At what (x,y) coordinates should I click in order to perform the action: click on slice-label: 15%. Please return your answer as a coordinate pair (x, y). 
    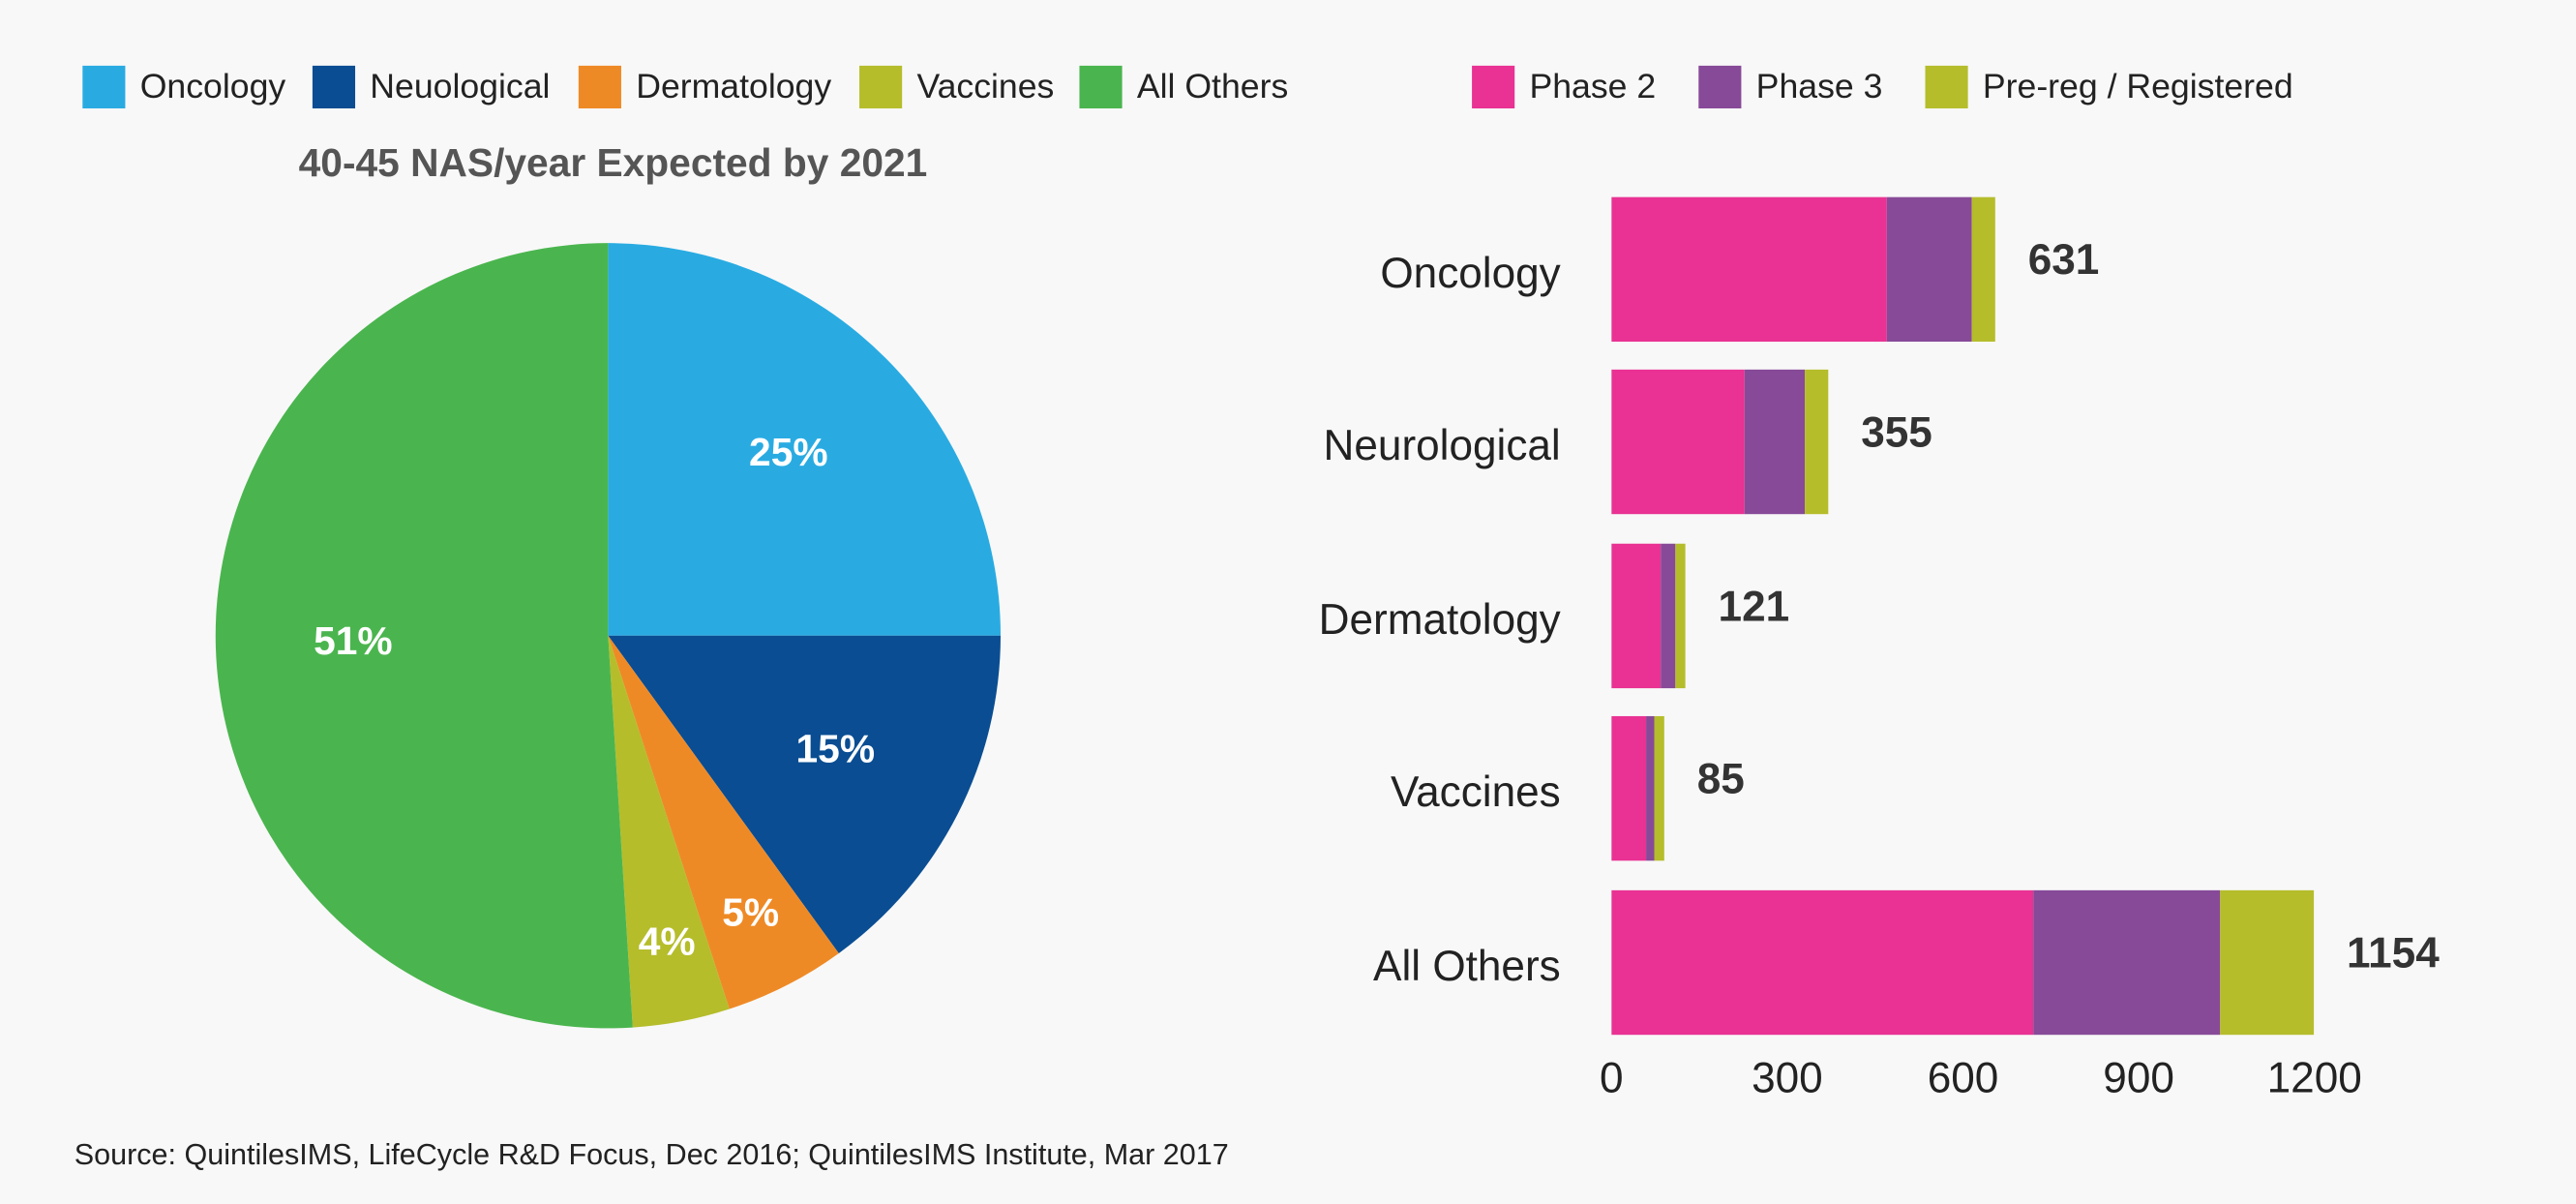
    Looking at the image, I should click on (836, 748).